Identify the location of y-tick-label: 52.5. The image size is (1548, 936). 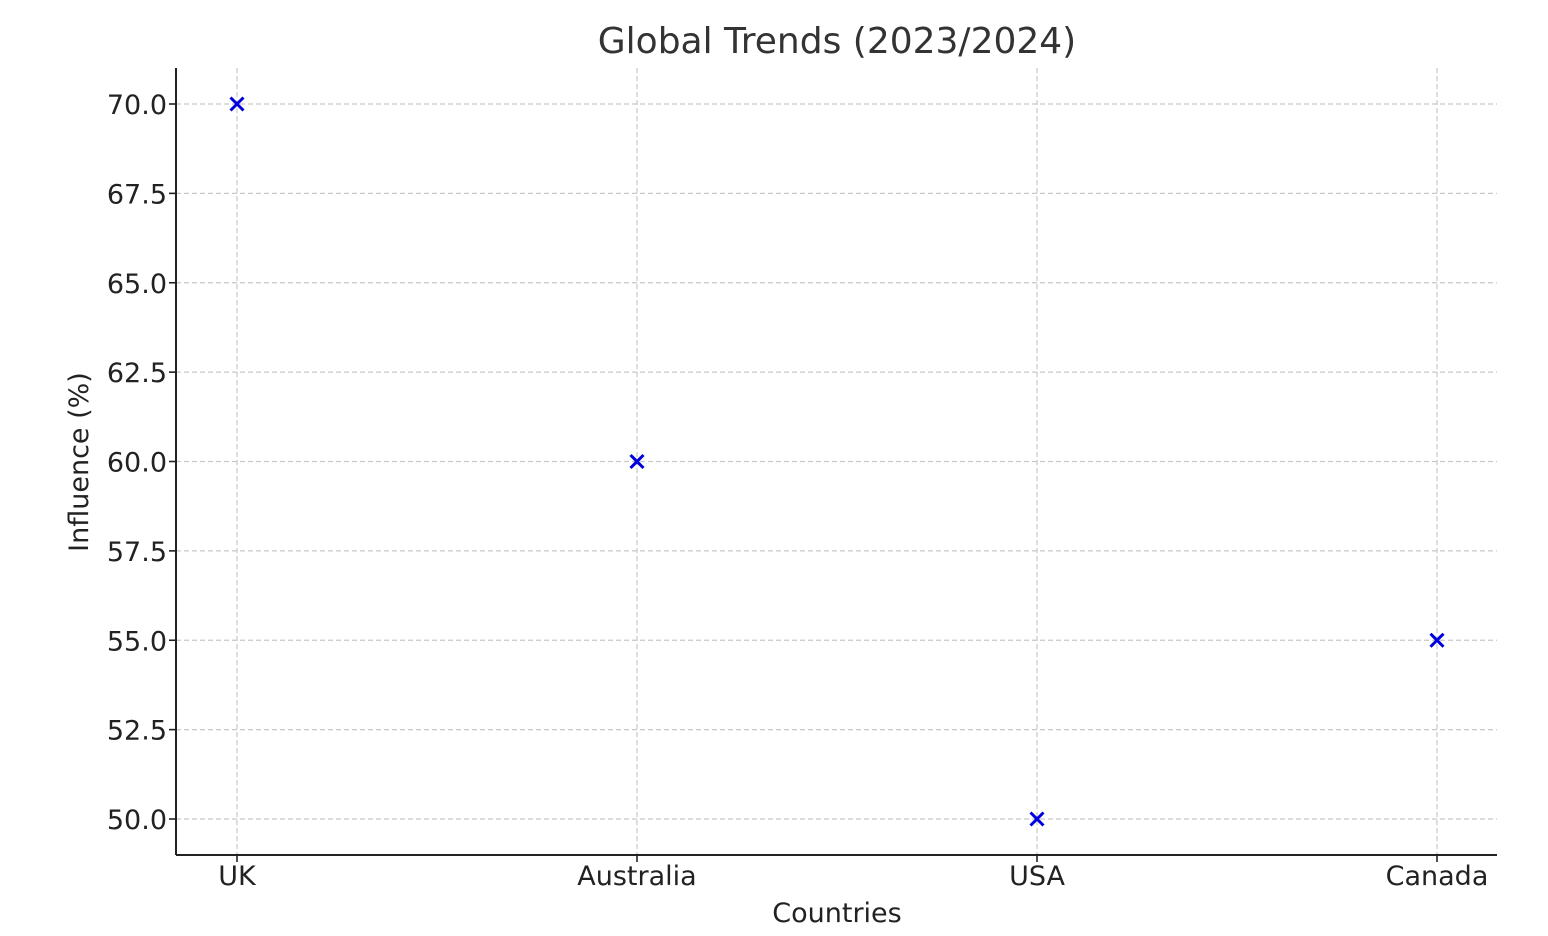
(137, 731).